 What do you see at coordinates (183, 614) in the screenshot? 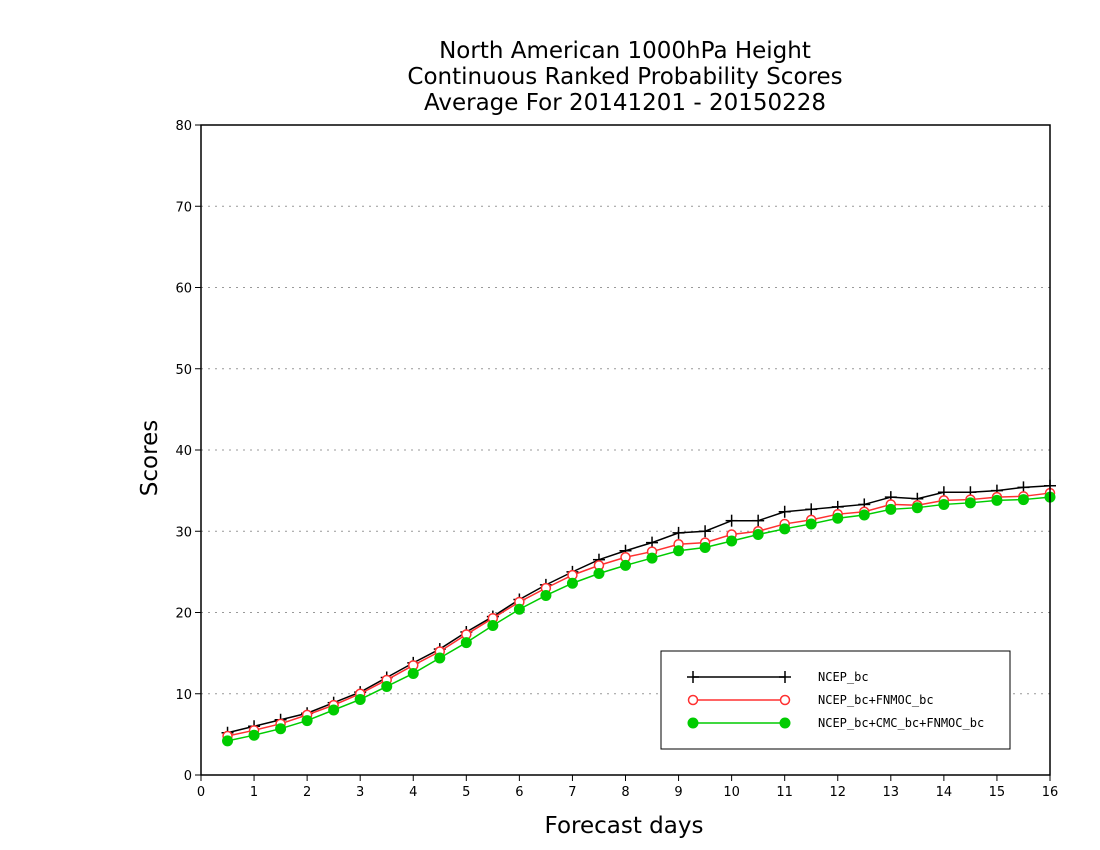
I see `y-tick-label-20: 20` at bounding box center [183, 614].